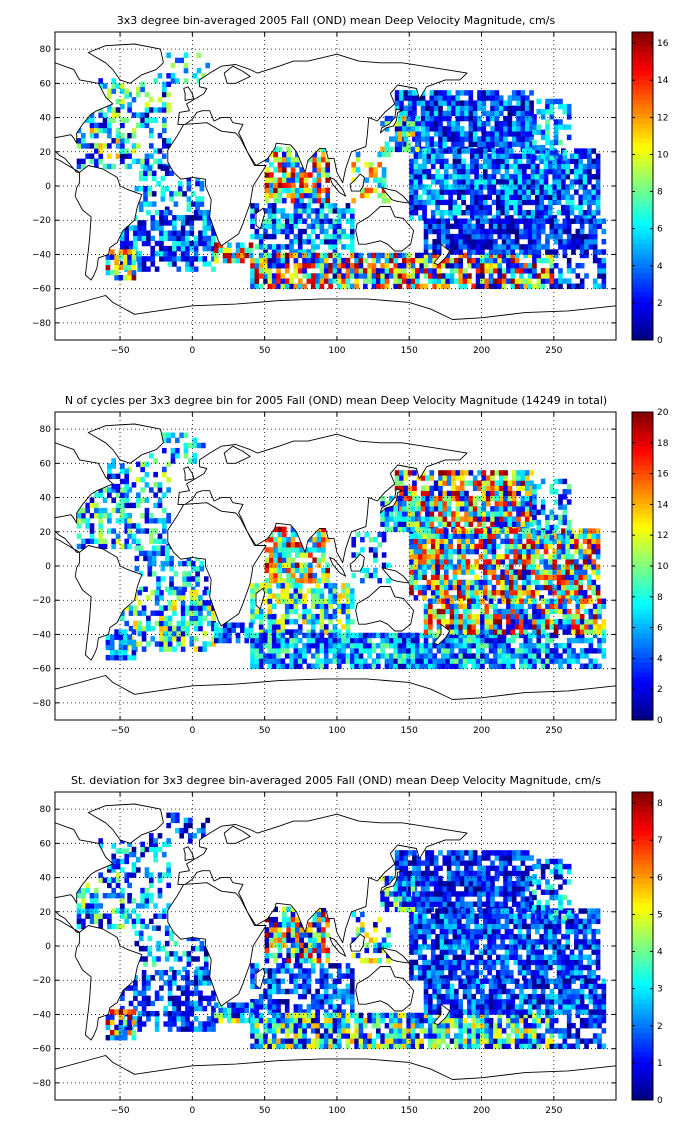 The height and width of the screenshot is (1140, 696). Describe the element at coordinates (642, 217) in the screenshot. I see `colorbar-swatch` at that location.